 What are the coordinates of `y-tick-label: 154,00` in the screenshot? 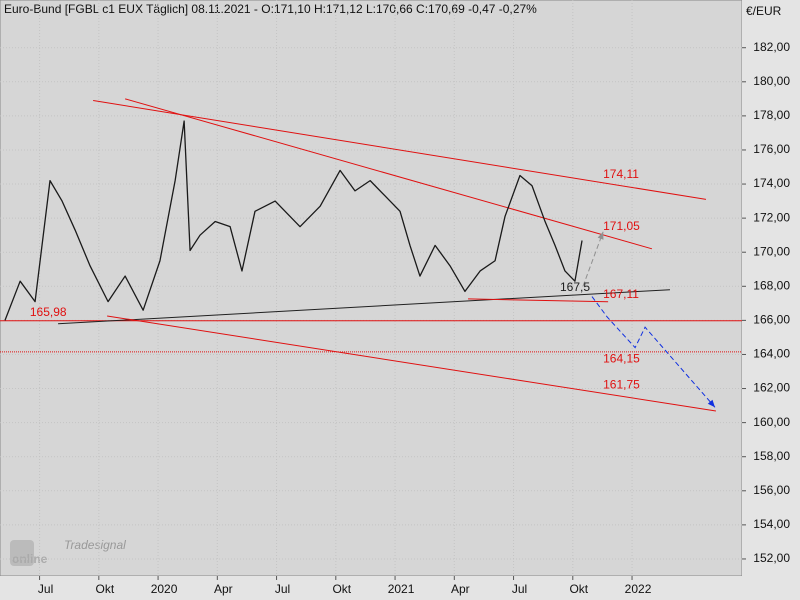 It's located at (771, 524).